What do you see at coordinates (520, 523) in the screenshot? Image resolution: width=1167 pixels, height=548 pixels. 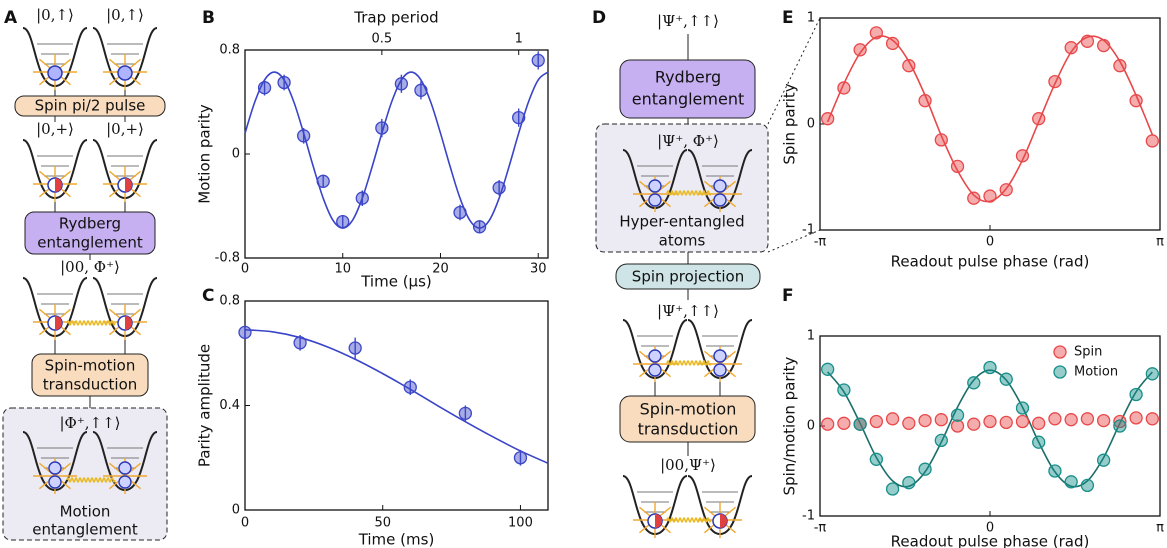 I see `x-tick-label: 100` at bounding box center [520, 523].